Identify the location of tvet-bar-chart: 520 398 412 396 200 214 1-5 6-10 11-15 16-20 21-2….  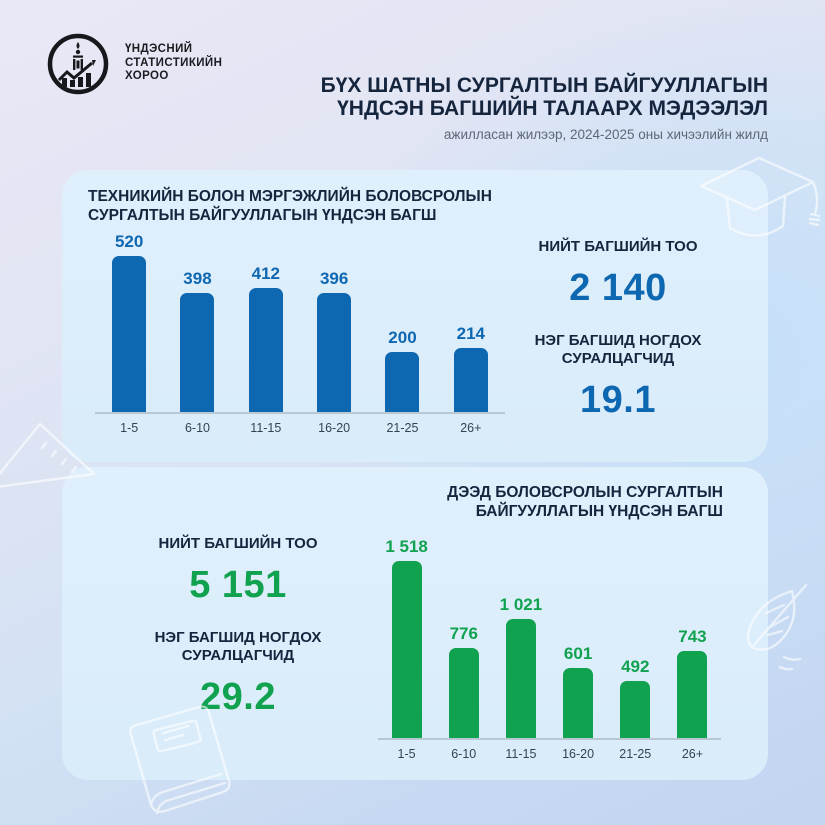
(300, 329).